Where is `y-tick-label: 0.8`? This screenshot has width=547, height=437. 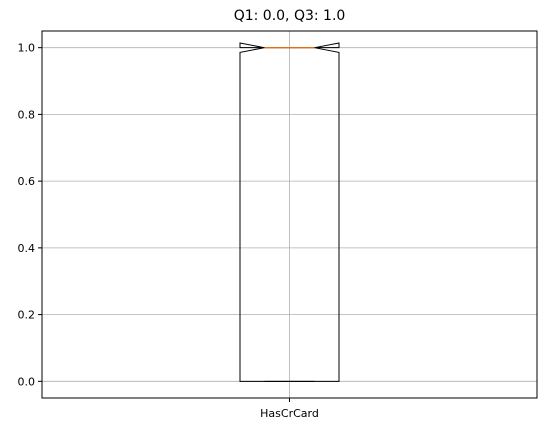
y-tick-label: 0.8 is located at coordinates (27, 114).